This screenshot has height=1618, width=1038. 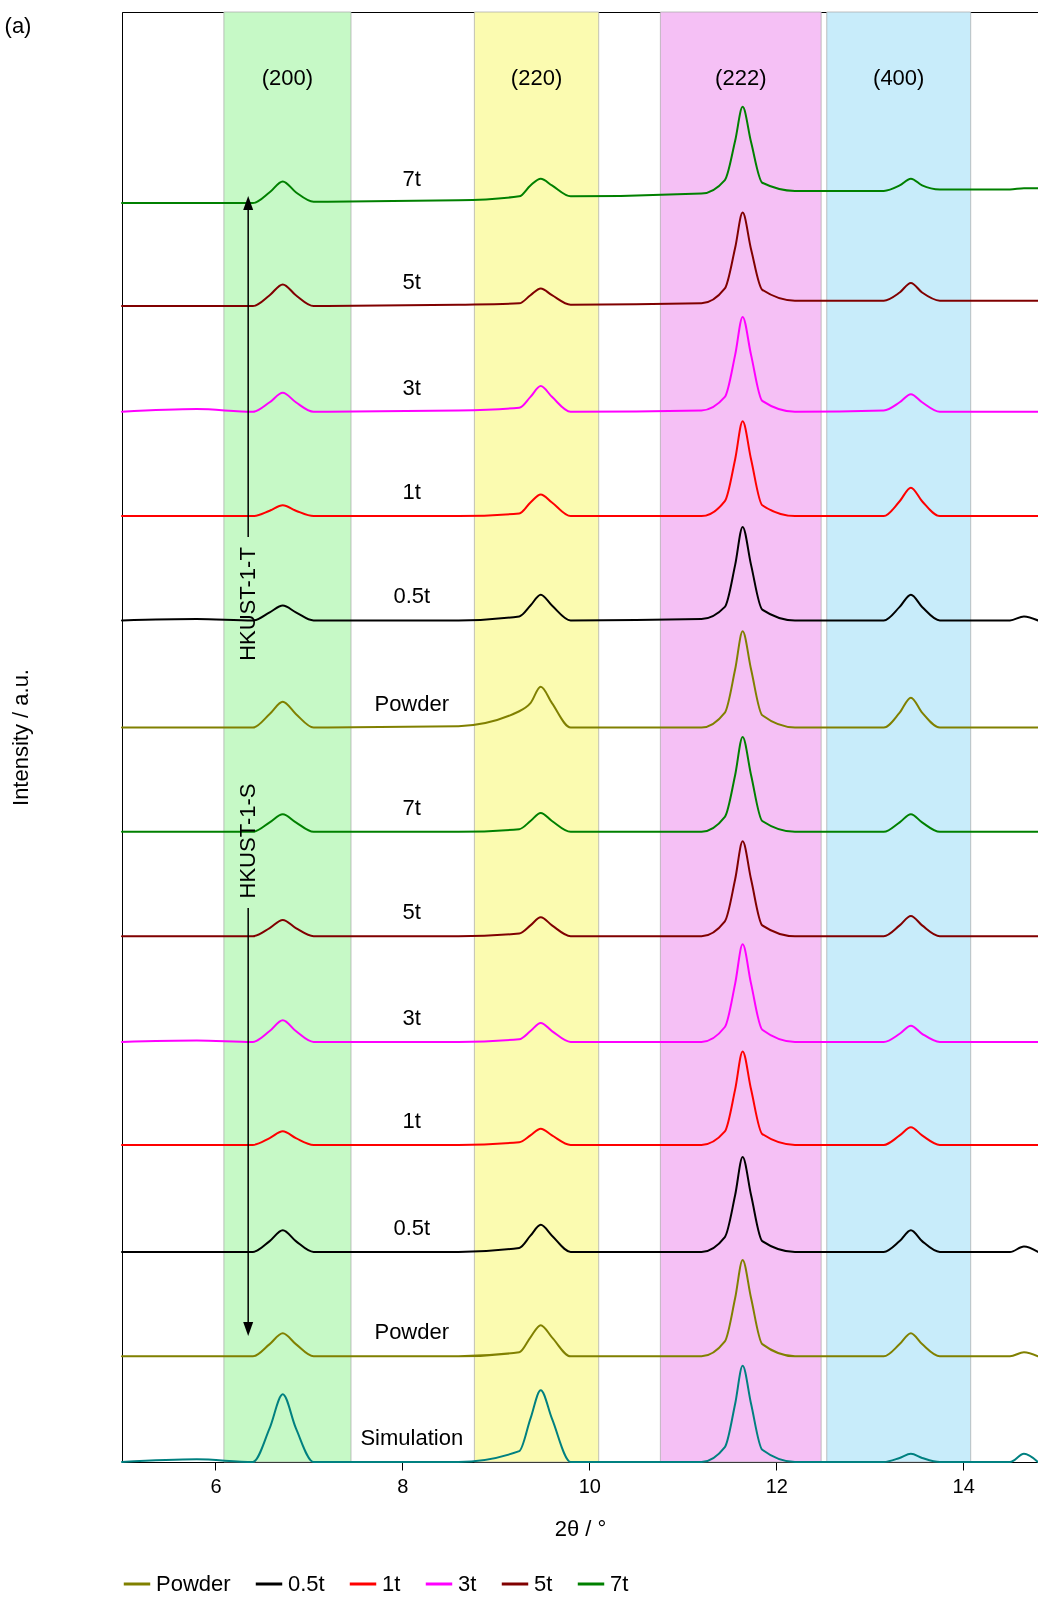 I want to click on band-label: (220), so click(x=536, y=77).